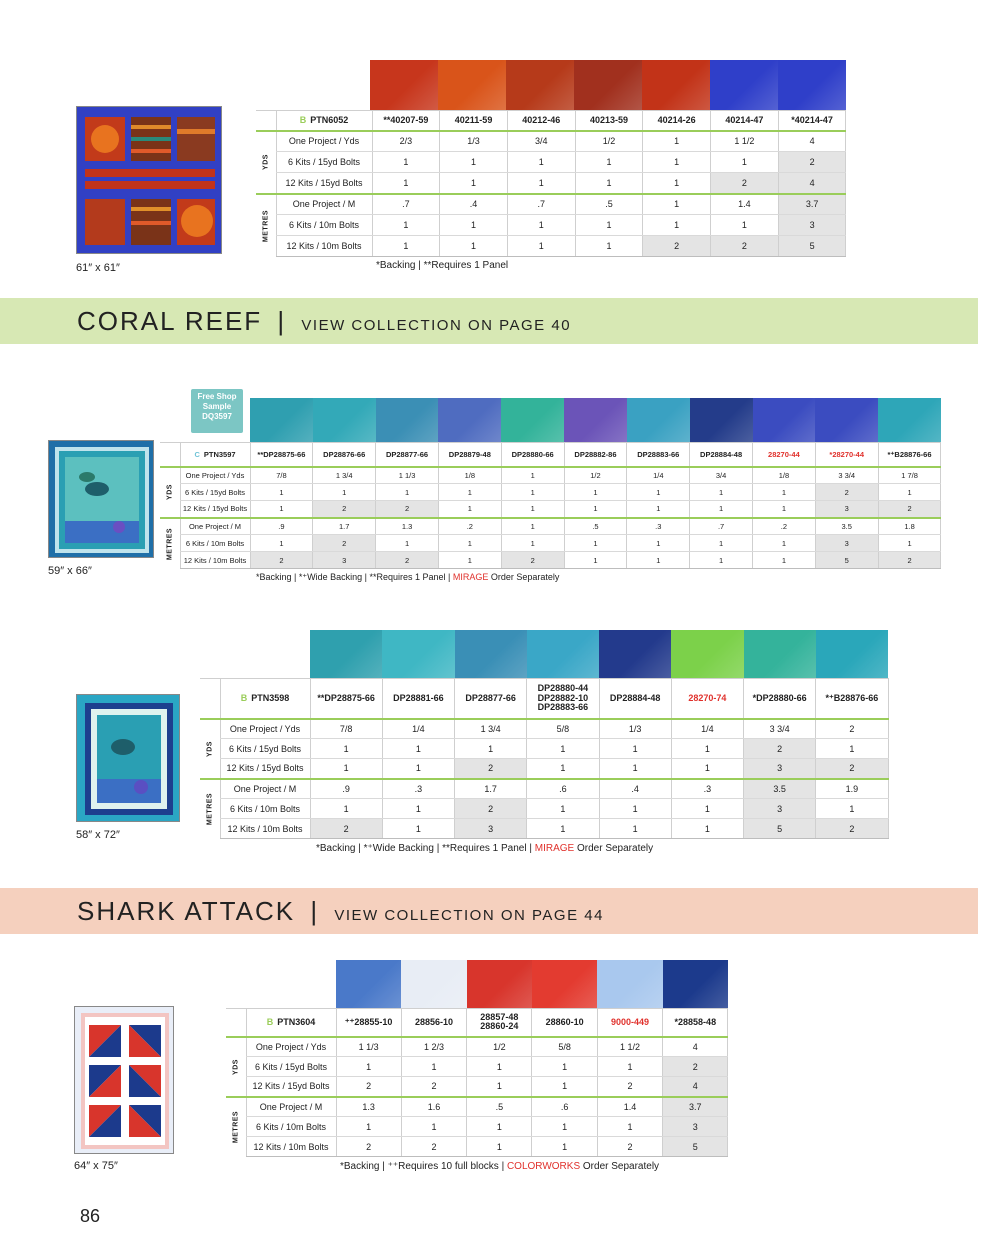  I want to click on table-corner, so click(236, 1023).